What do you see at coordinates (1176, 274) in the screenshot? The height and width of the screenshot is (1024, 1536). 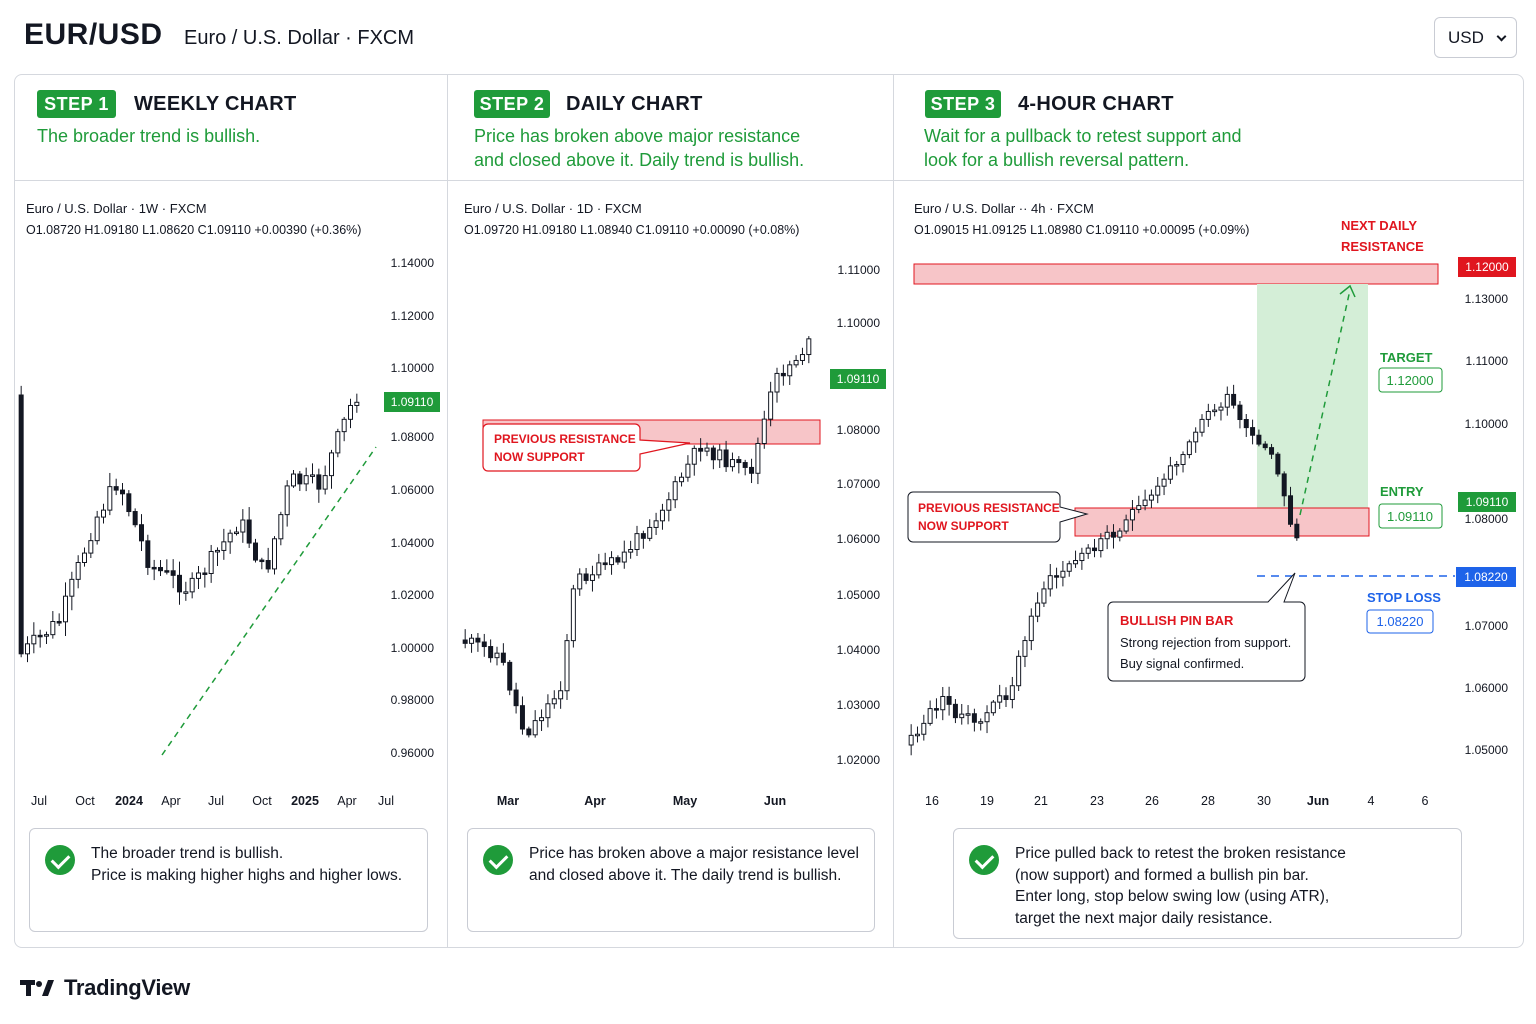 I see `chart-3-resistance-zone` at bounding box center [1176, 274].